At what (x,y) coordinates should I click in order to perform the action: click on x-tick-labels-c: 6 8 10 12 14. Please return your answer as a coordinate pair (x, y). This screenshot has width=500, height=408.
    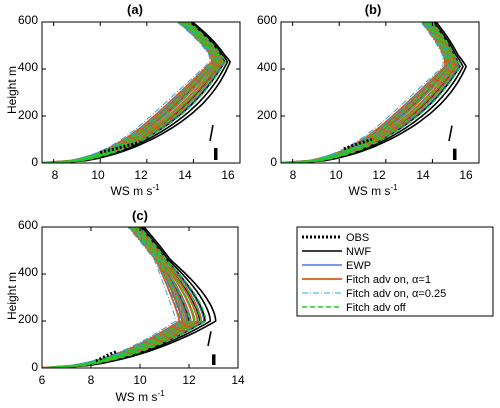
    Looking at the image, I should click on (142, 380).